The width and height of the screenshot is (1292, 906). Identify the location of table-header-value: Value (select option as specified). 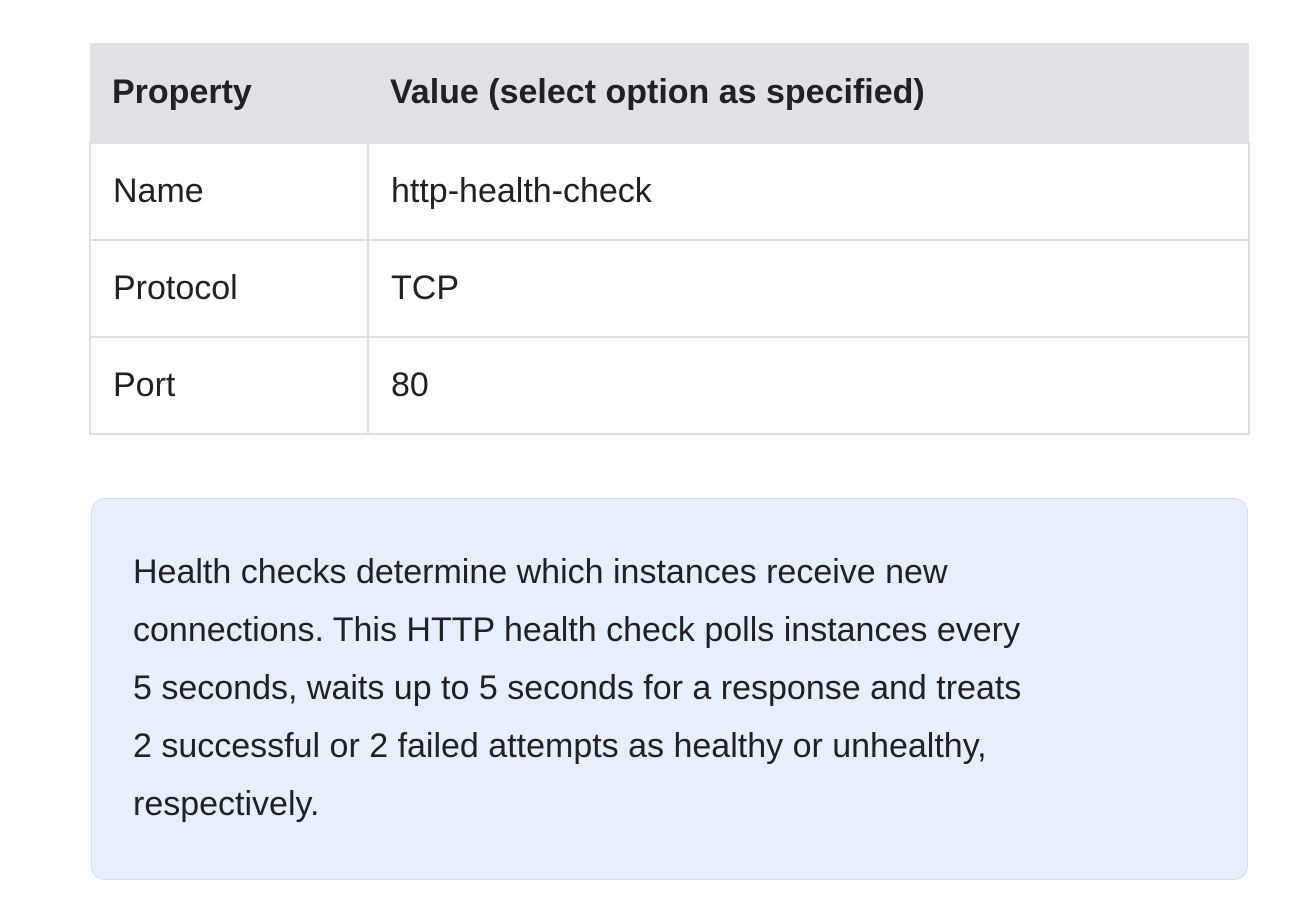
(808, 93).